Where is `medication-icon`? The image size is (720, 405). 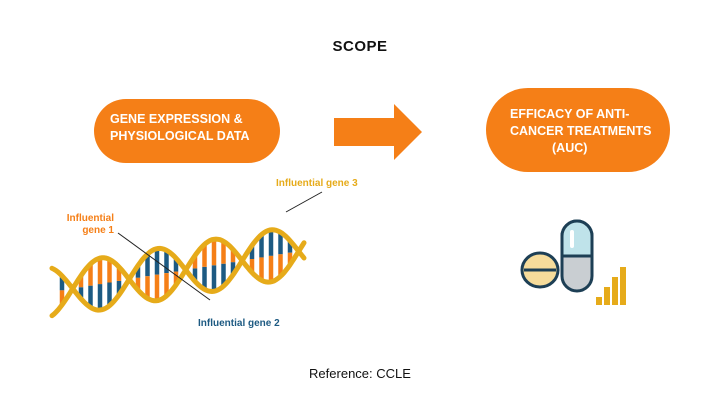 medication-icon is located at coordinates (573, 262).